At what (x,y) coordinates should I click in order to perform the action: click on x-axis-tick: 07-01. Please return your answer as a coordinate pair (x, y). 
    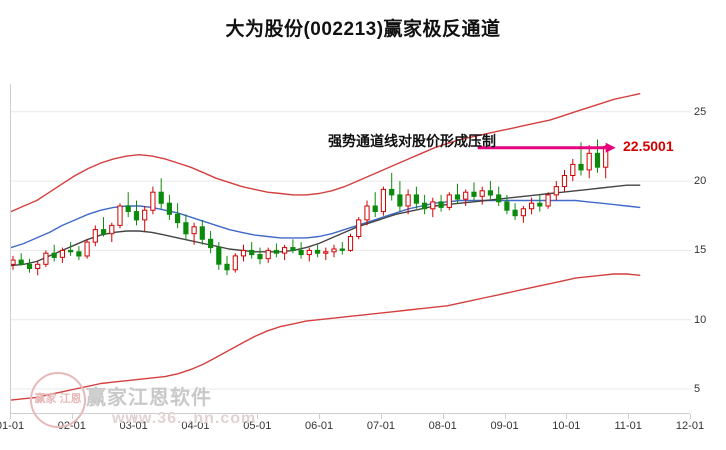
    Looking at the image, I should click on (380, 426).